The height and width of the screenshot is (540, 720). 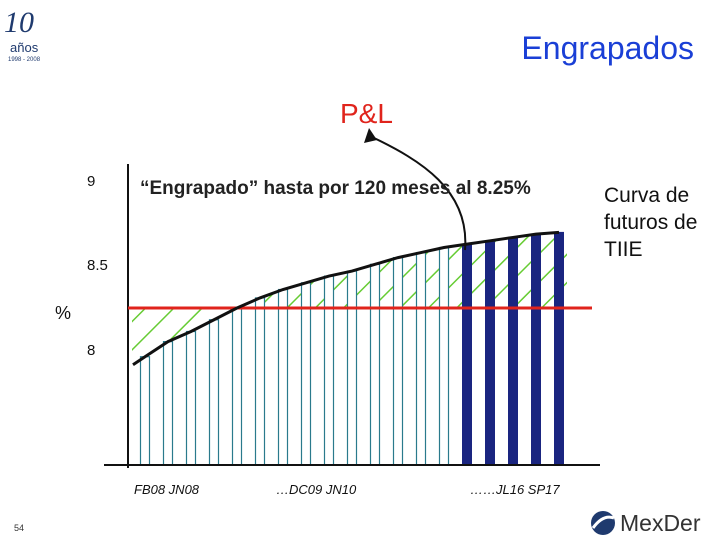 What do you see at coordinates (603, 523) in the screenshot?
I see `mexder-globe-icon` at bounding box center [603, 523].